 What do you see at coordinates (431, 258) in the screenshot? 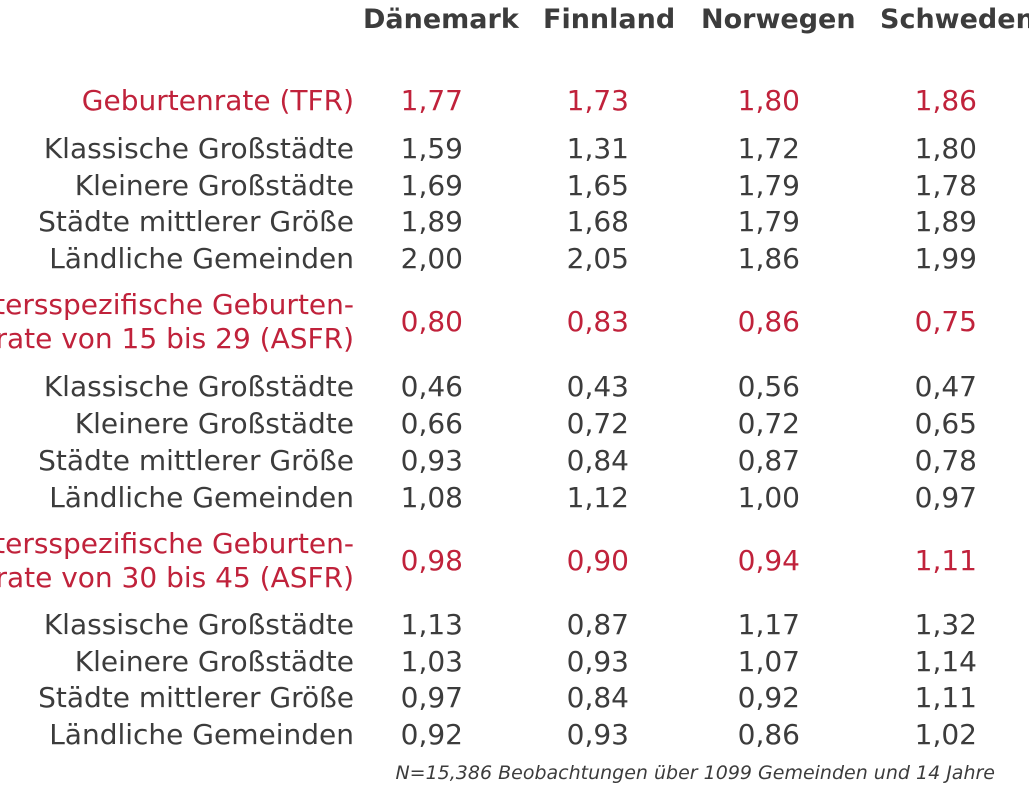
I see `cell-value: 2,00` at bounding box center [431, 258].